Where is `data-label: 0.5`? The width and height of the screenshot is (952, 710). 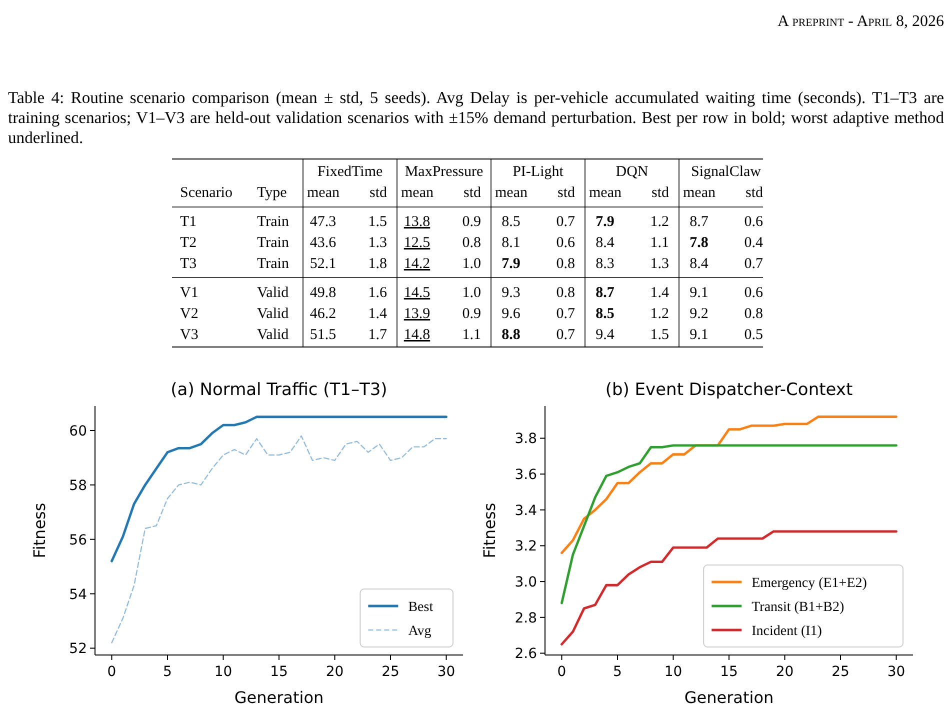
data-label: 0.5 is located at coordinates (753, 335).